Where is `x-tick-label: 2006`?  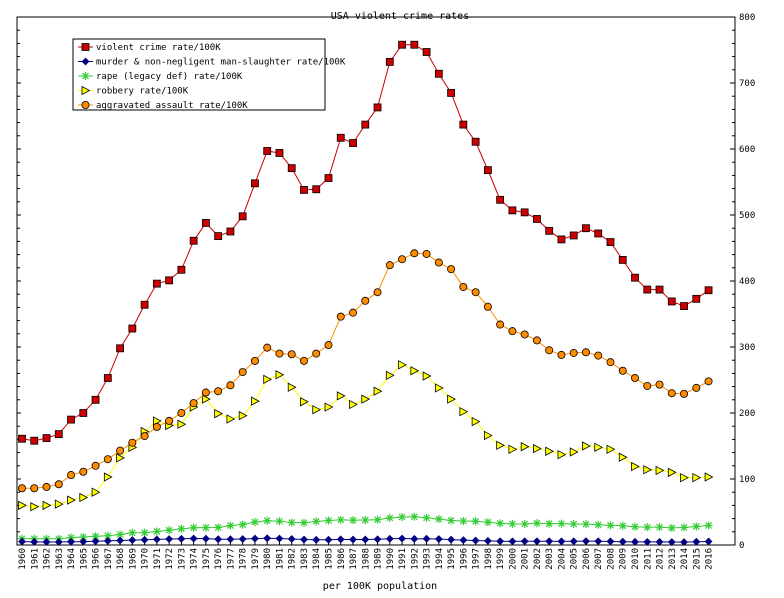 x-tick-label: 2006 is located at coordinates (587, 559).